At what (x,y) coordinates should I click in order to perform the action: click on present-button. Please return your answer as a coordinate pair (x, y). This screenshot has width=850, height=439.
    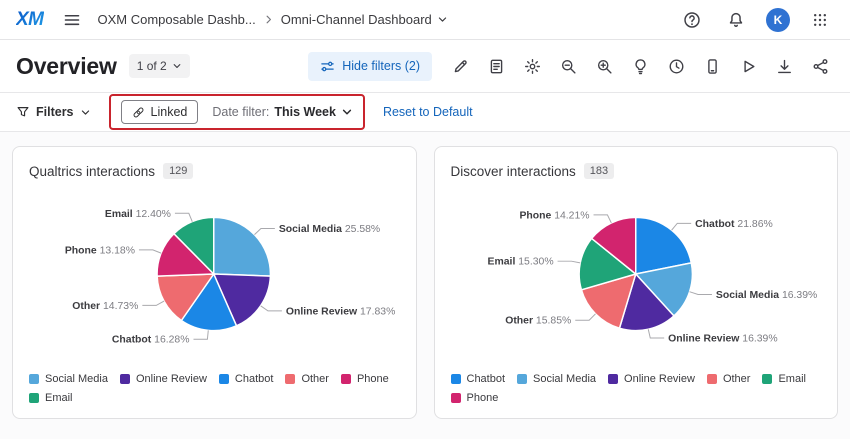
    Looking at the image, I should click on (748, 66).